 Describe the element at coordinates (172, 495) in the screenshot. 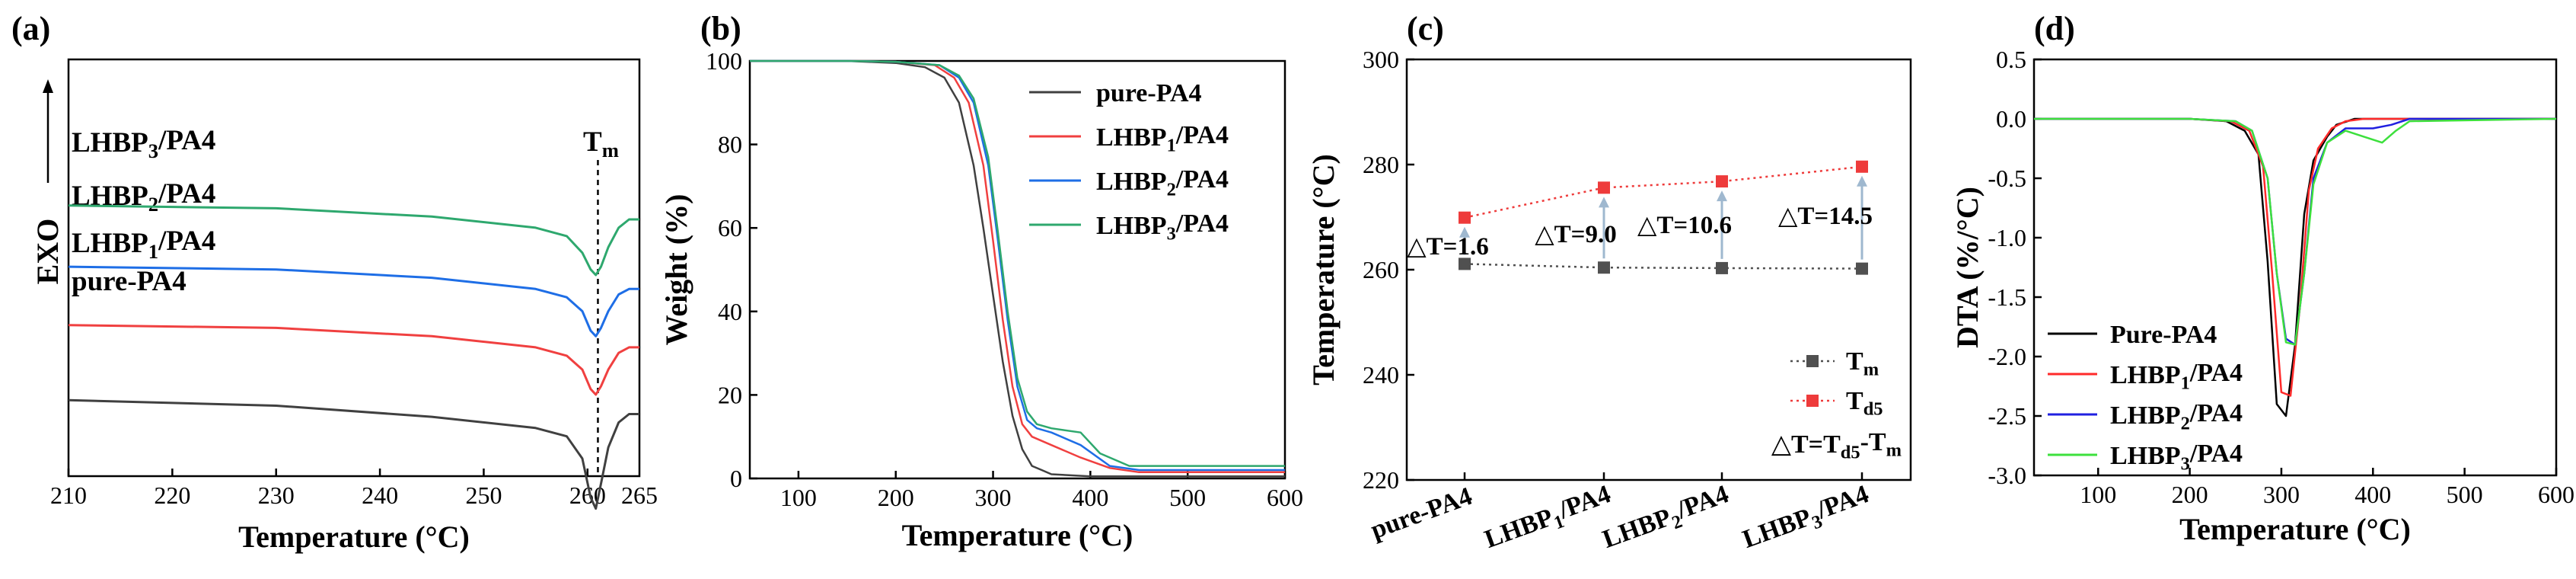

I see `x-tick-label: 220` at that location.